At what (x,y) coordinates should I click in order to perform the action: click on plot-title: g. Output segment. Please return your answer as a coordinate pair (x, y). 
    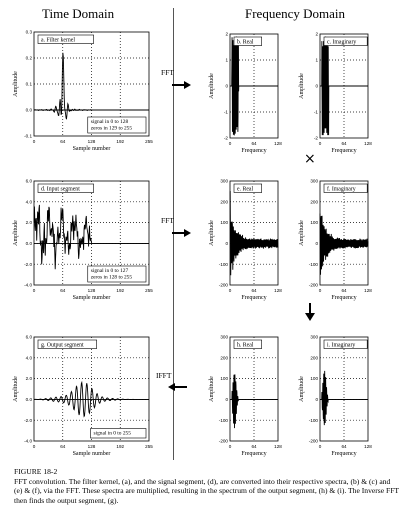
    Looking at the image, I should click on (62, 345).